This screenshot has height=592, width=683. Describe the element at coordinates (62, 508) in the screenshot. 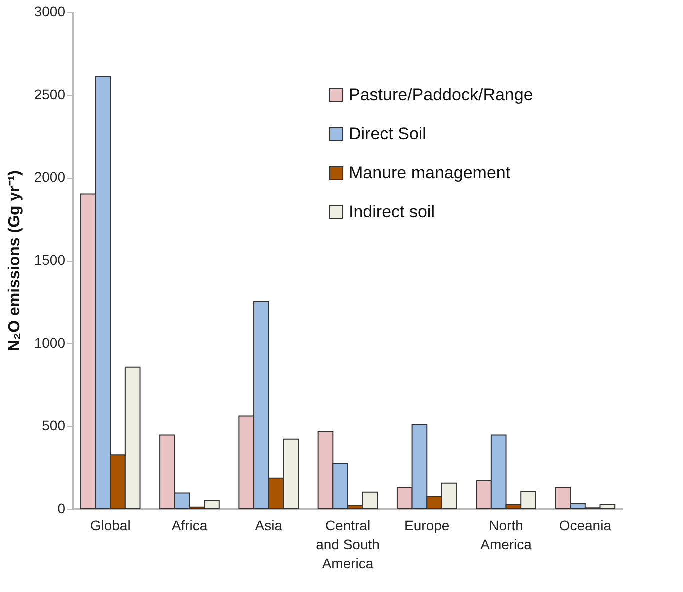

I see `y-tick-label: 0` at that location.